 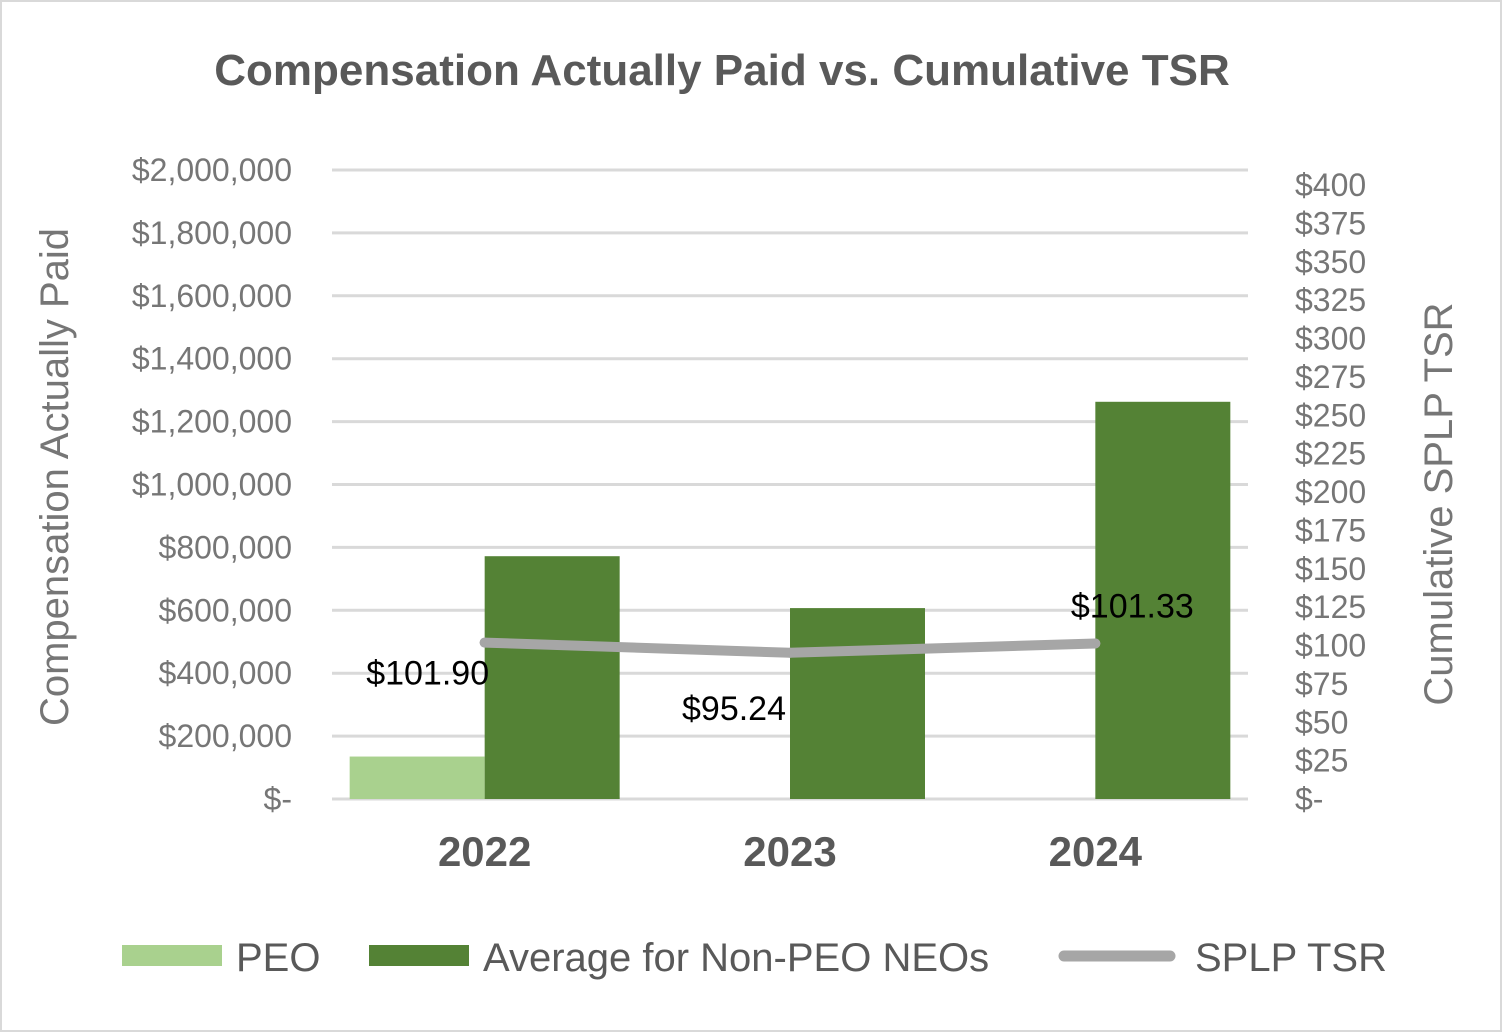 What do you see at coordinates (225, 547) in the screenshot?
I see `y-tick-label: $800,000` at bounding box center [225, 547].